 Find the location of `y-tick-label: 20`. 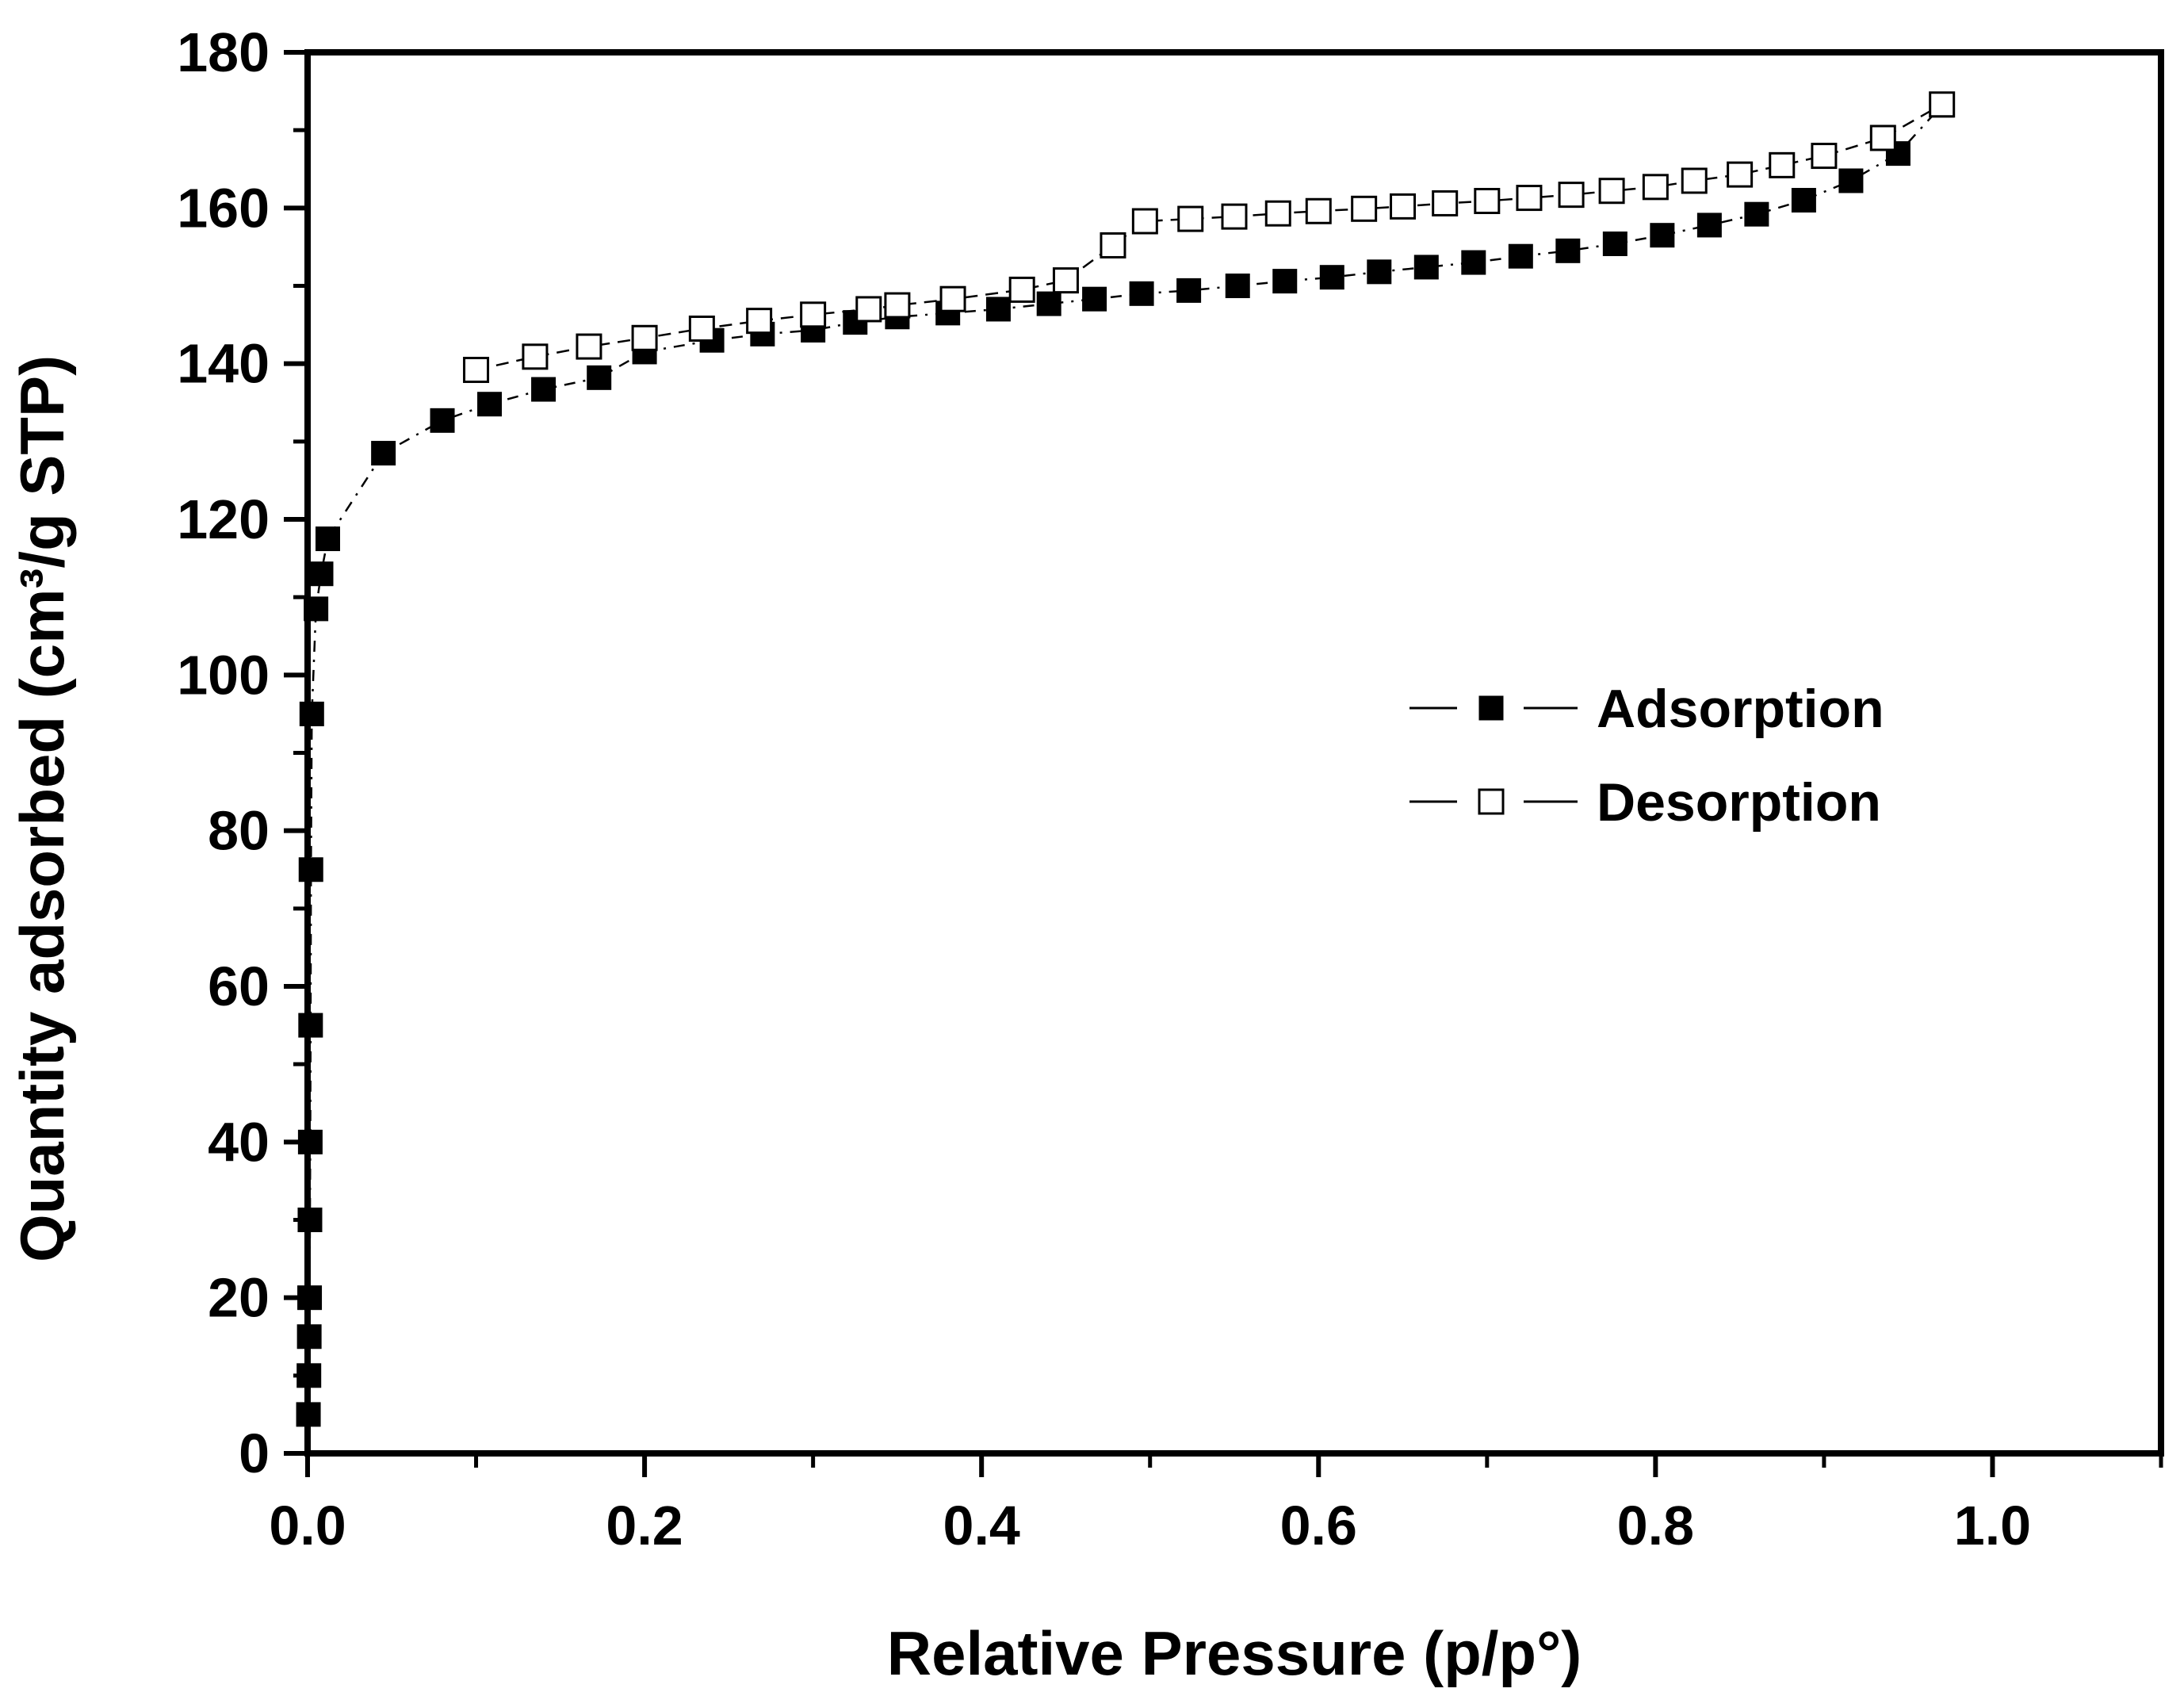

y-tick-label: 20 is located at coordinates (239, 1298).